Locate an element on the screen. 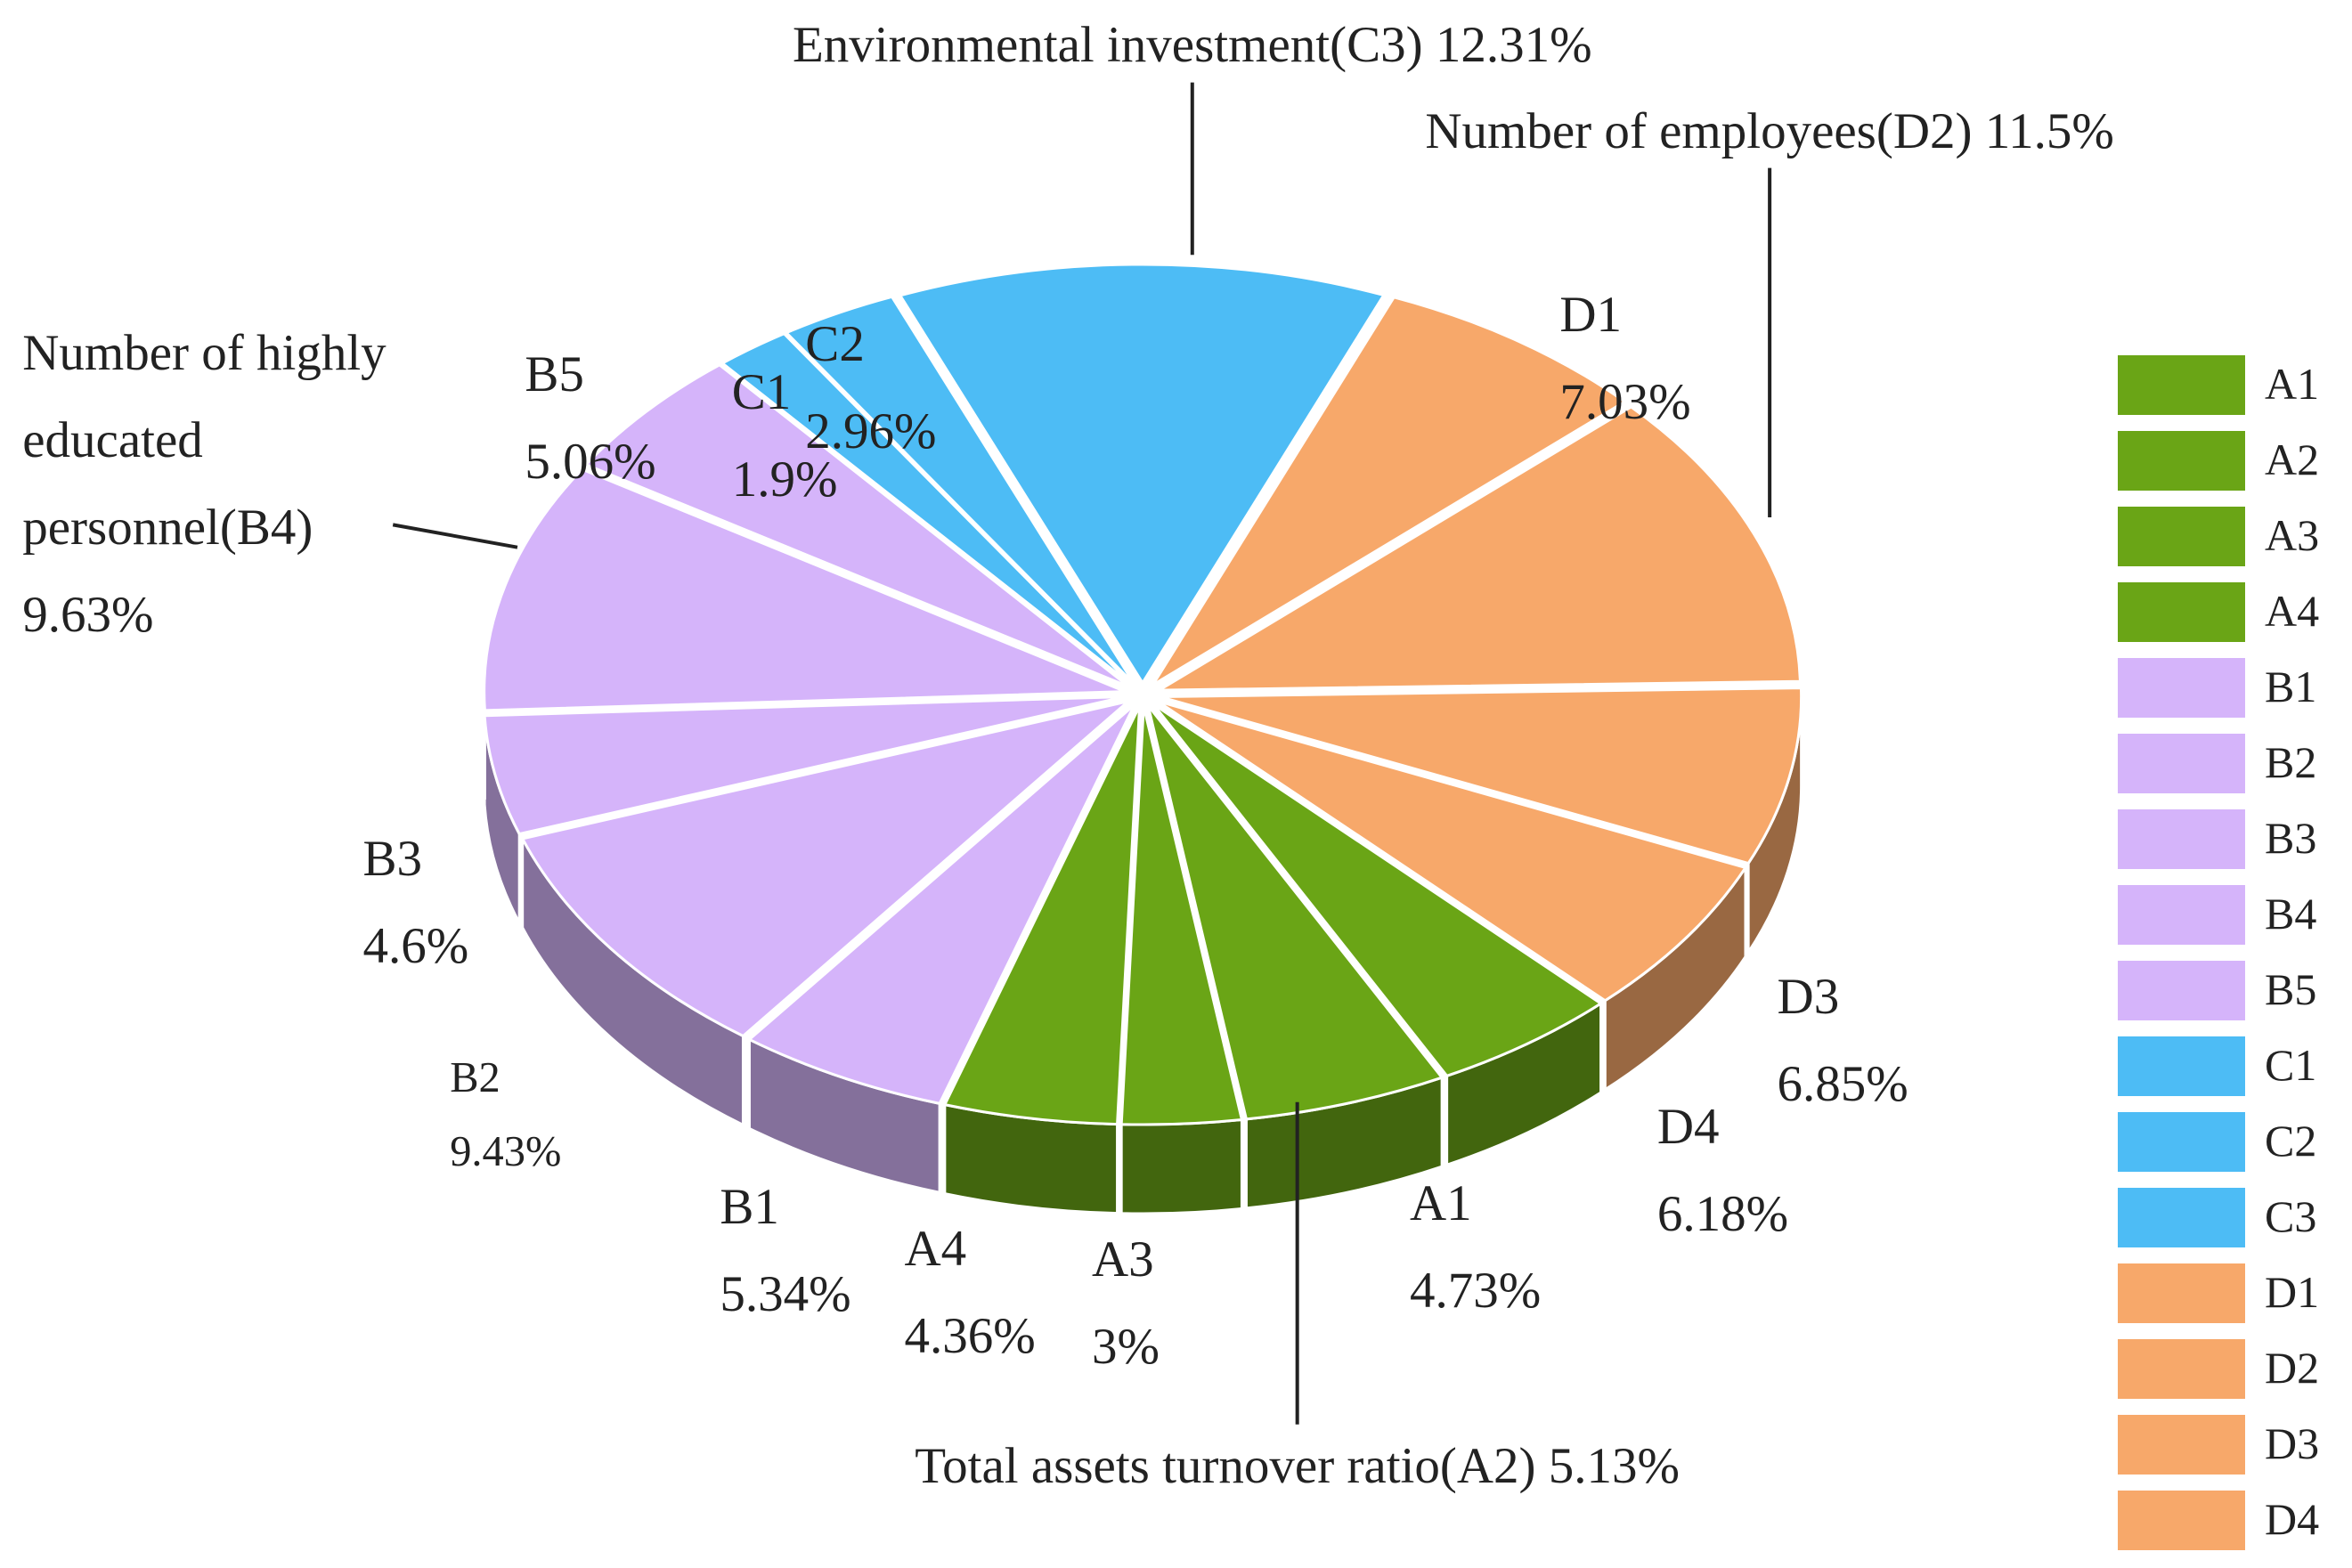 This screenshot has height=1568, width=2352. value-label: 11.5% is located at coordinates (2049, 131).